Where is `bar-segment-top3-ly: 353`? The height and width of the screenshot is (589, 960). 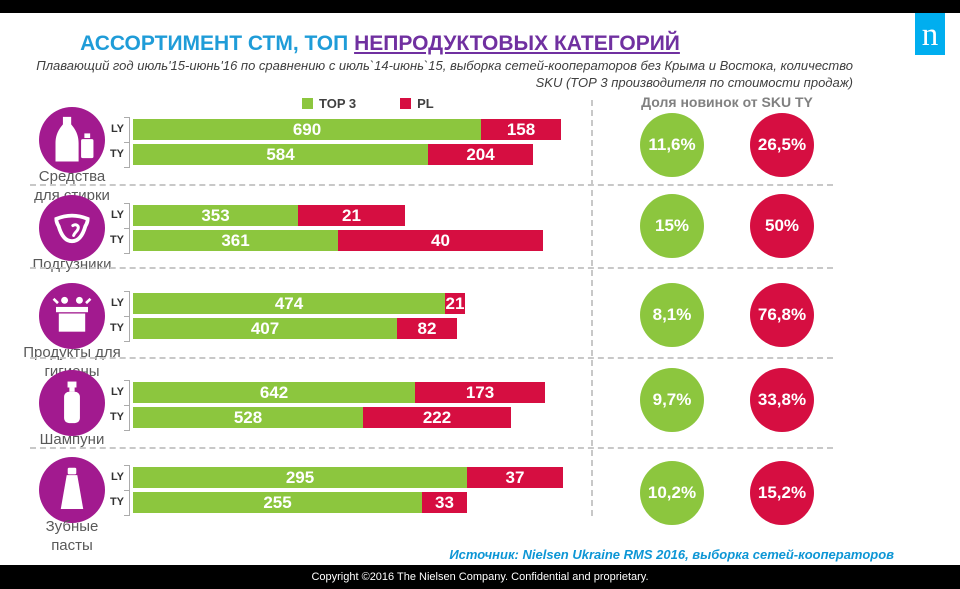 bar-segment-top3-ly: 353 is located at coordinates (215, 215).